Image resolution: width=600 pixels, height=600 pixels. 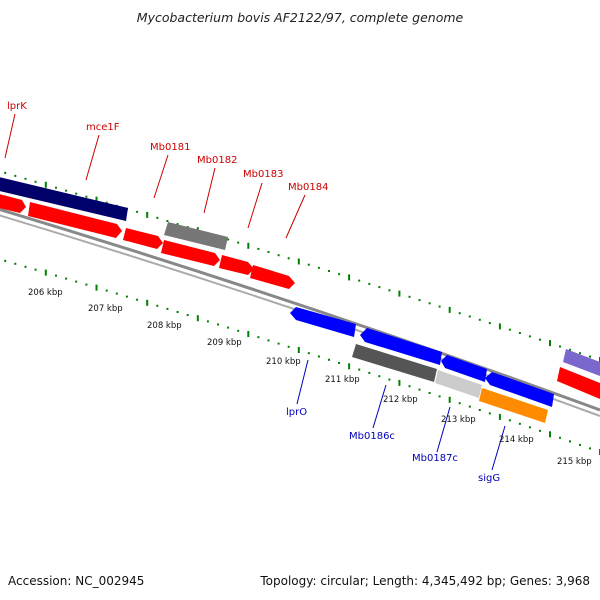 What do you see at coordinates (272, 277) in the screenshot?
I see `gene-mb0184-b` at bounding box center [272, 277].